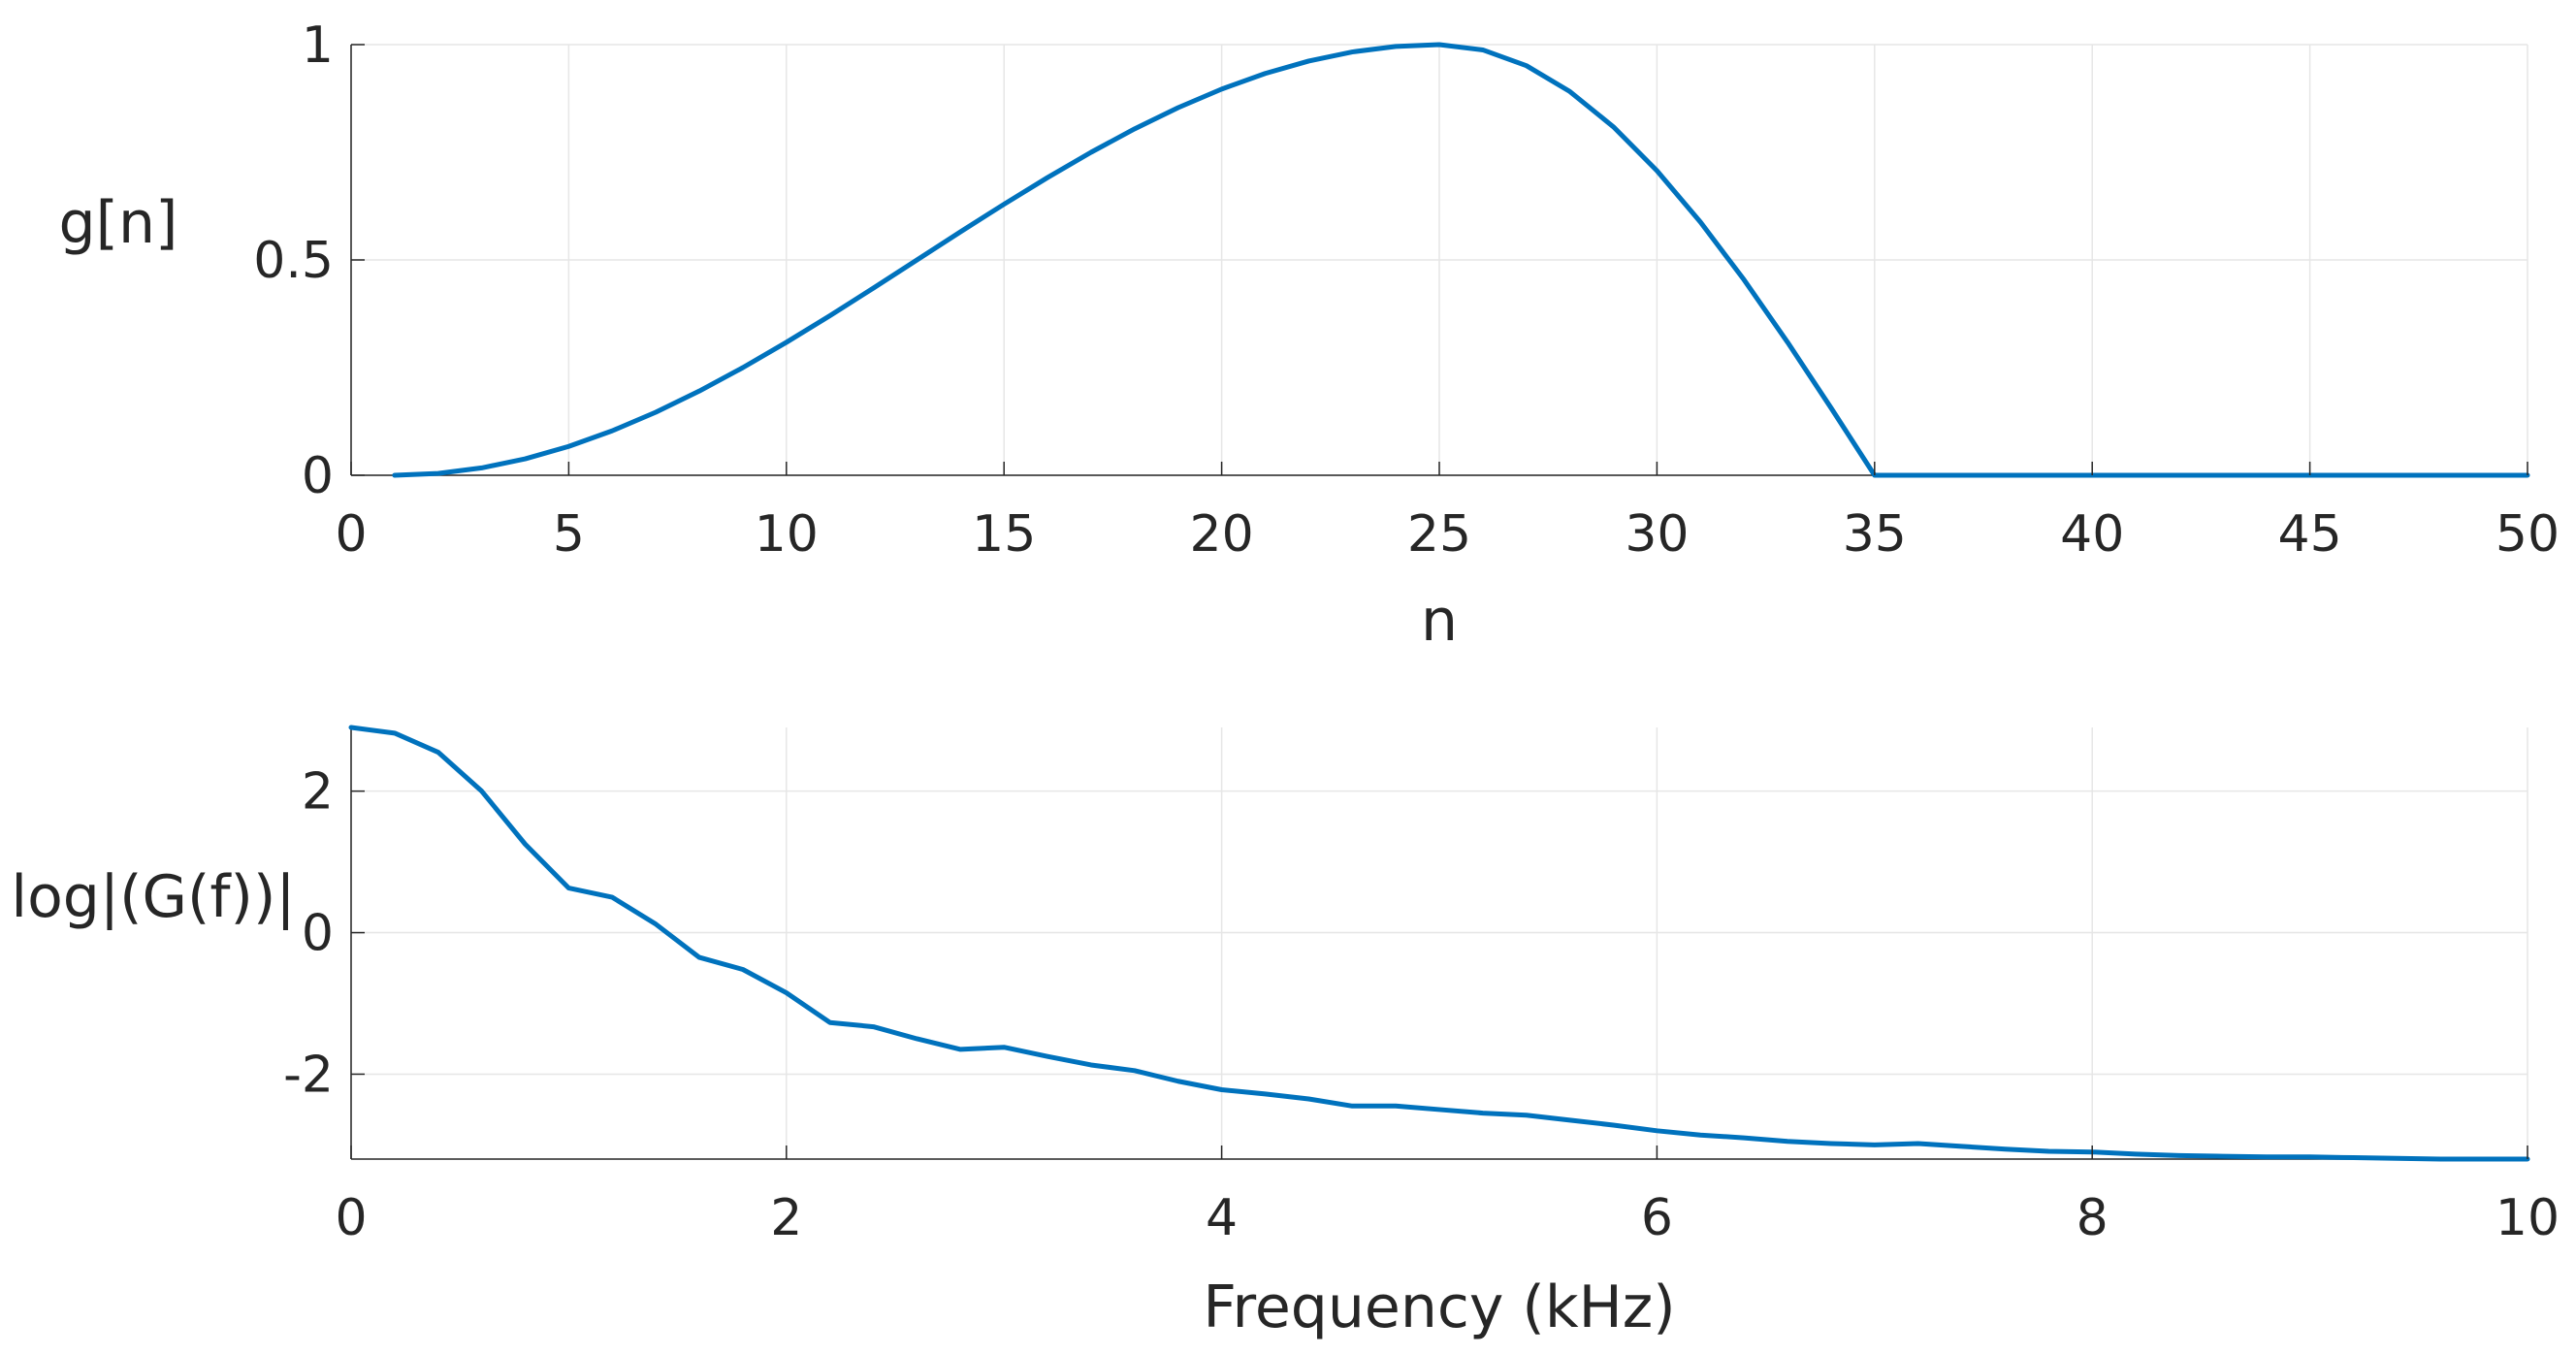 The image size is (2576, 1355). I want to click on bottom-y-tick-label: 2, so click(318, 792).